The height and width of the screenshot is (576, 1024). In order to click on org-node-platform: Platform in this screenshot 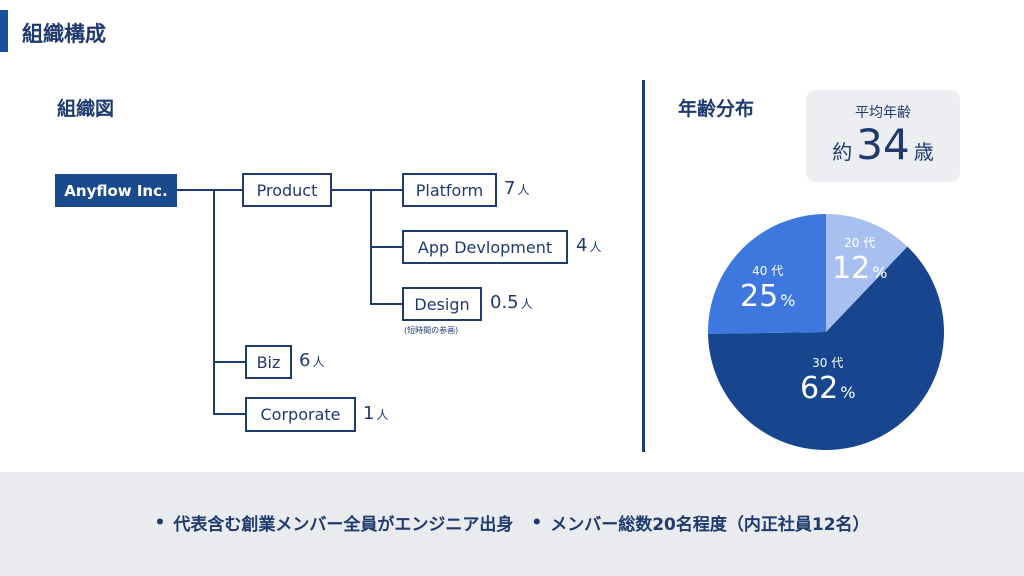, I will do `click(449, 190)`.